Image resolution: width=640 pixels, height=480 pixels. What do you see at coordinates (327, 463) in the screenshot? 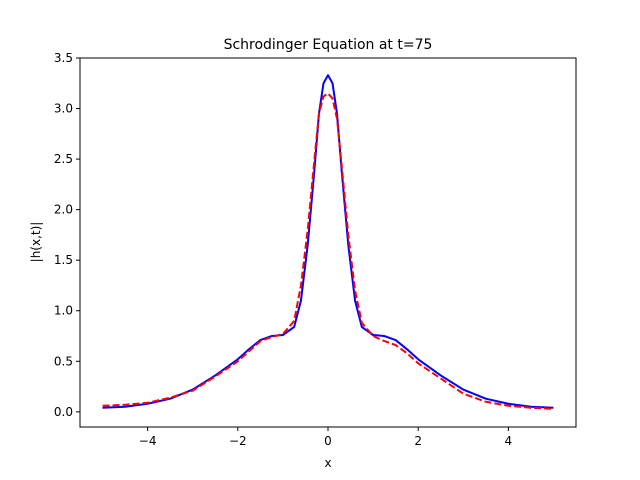
I see `x-axis-label: x` at bounding box center [327, 463].